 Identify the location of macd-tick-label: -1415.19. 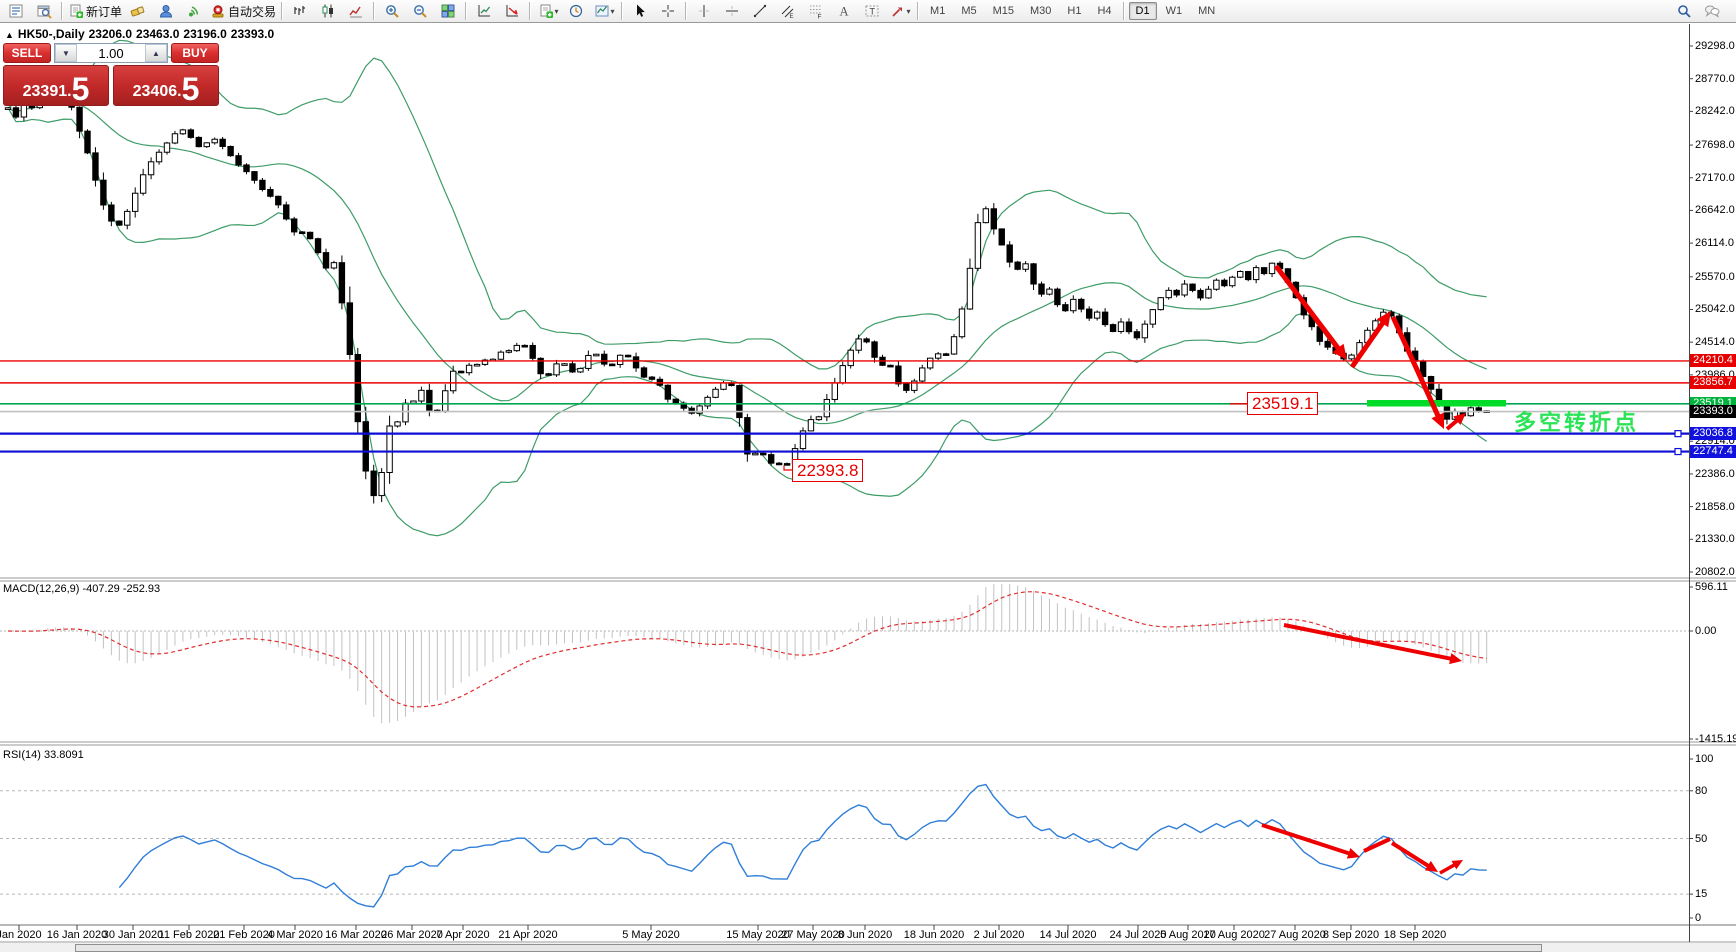
(1715, 739).